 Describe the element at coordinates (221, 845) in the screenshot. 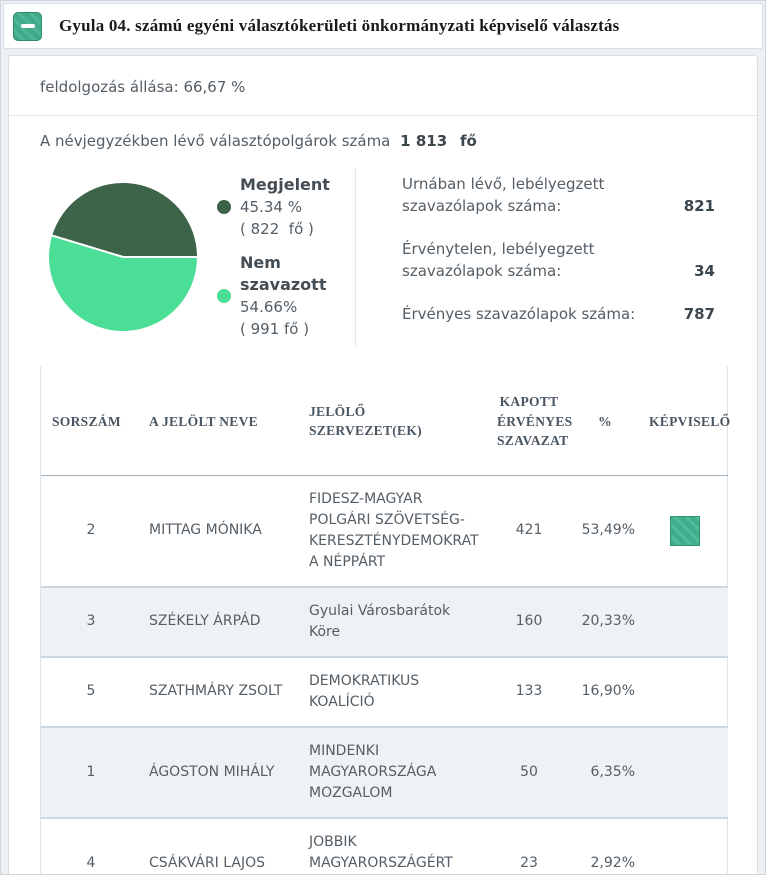

I see `cell-jelolt-neve: CSÁKVÁRI LAJOS` at that location.